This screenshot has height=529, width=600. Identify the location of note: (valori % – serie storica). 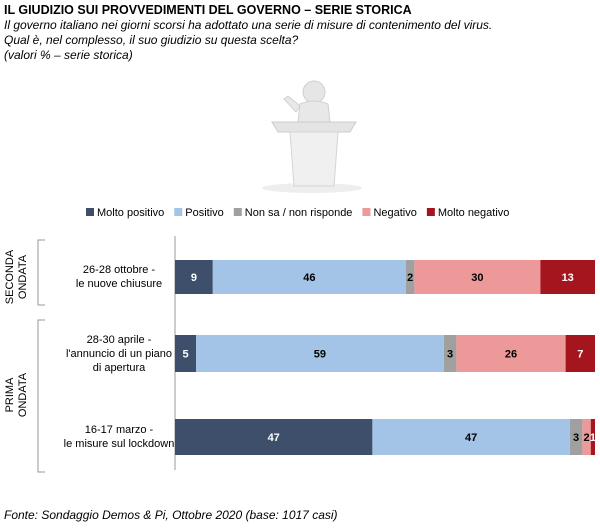
(68, 55).